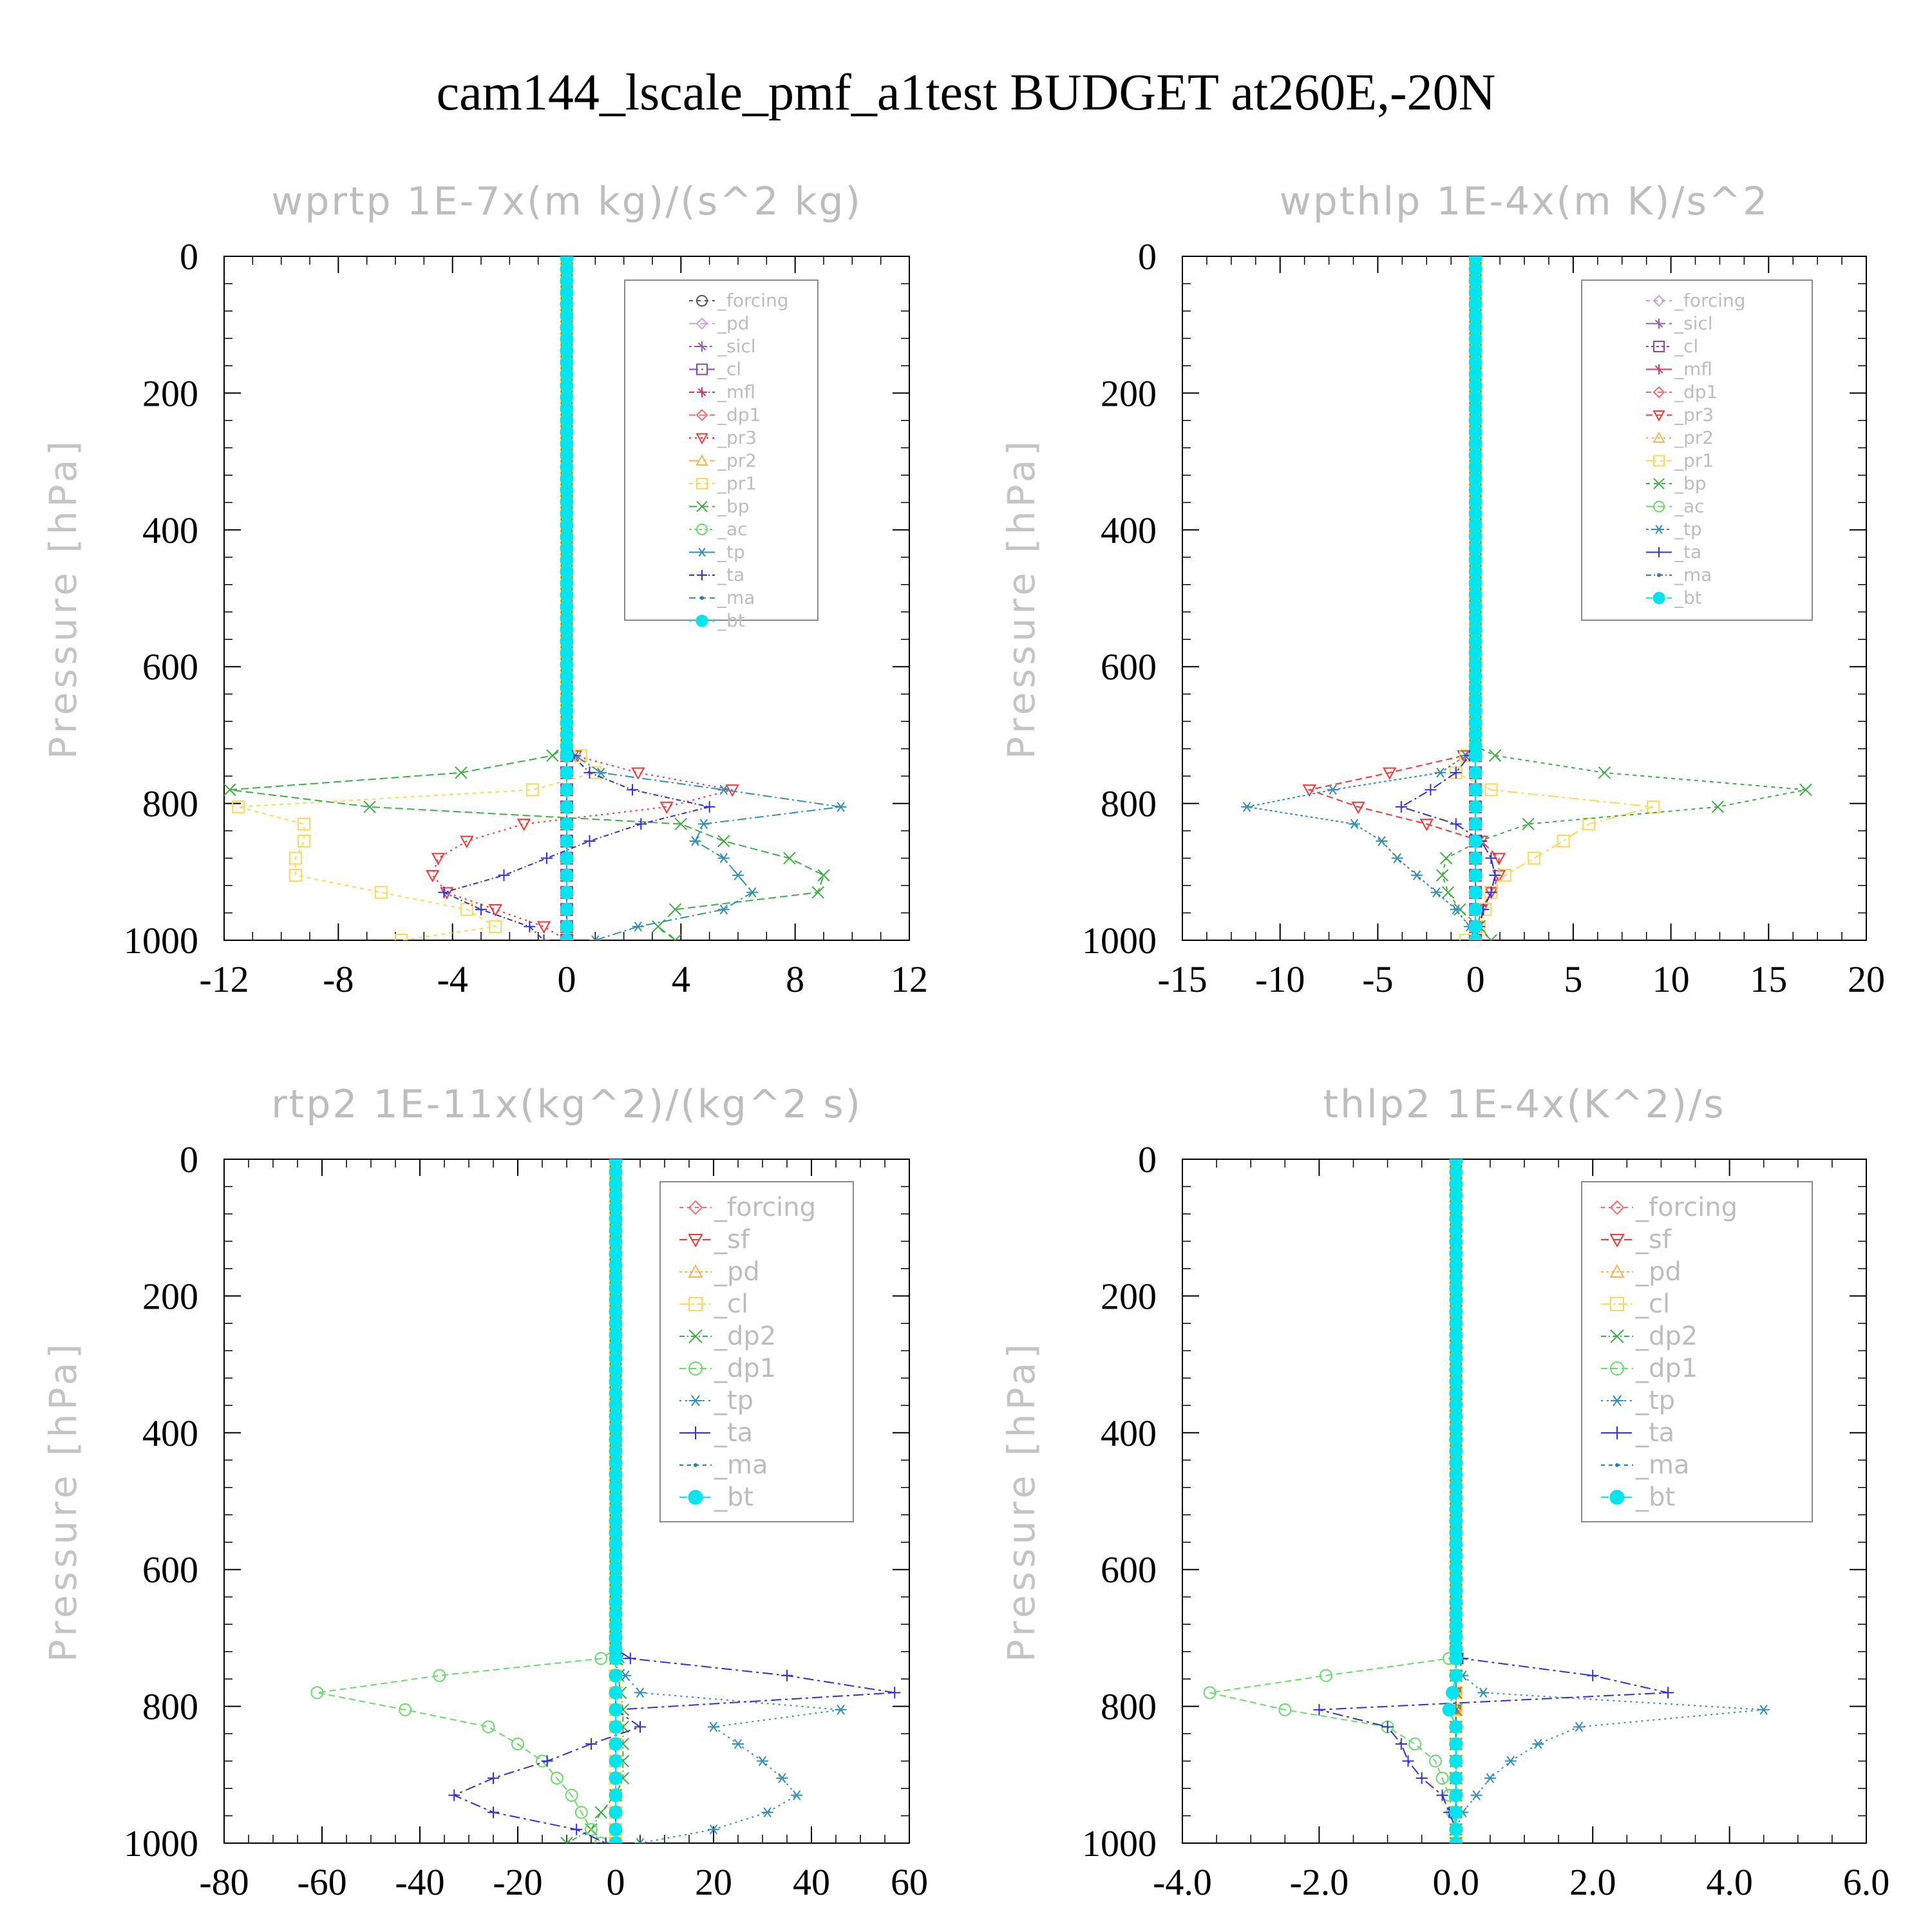  I want to click on legend-item: _bt, so click(717, 620).